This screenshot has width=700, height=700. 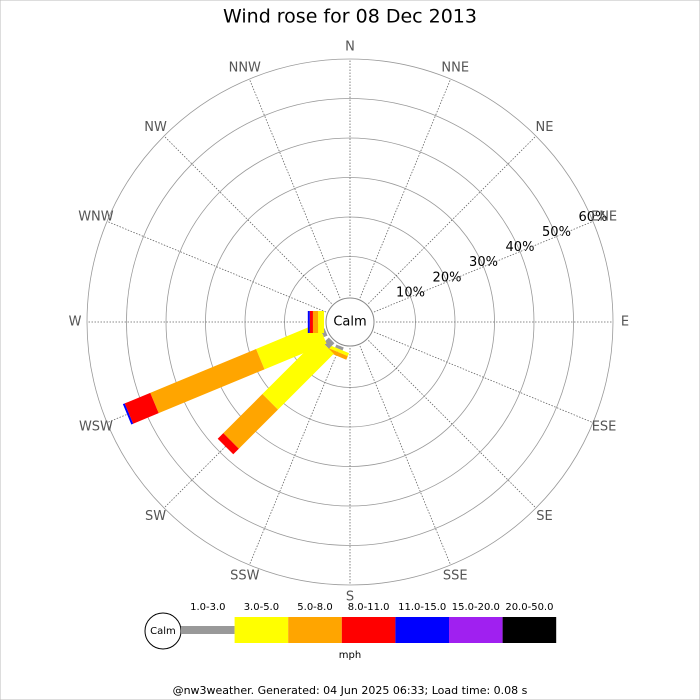 What do you see at coordinates (350, 655) in the screenshot?
I see `legend-units: mph` at bounding box center [350, 655].